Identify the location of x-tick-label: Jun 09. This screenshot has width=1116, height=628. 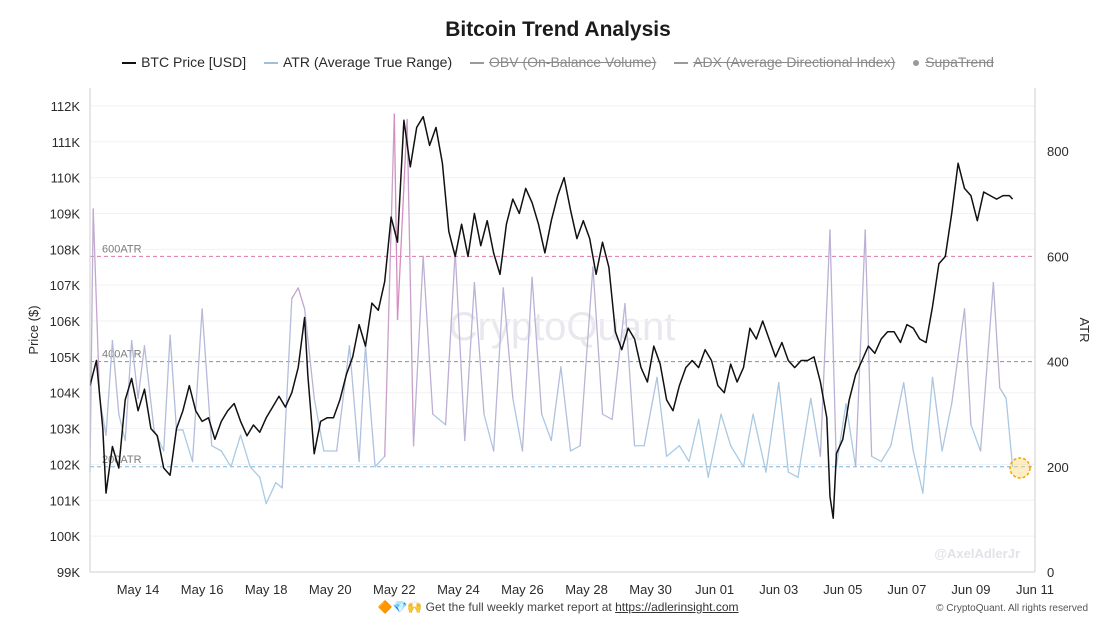
(970, 589).